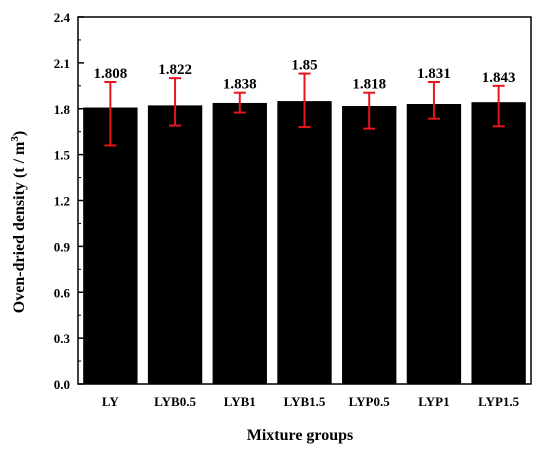 This screenshot has height=454, width=550. What do you see at coordinates (175, 70) in the screenshot?
I see `data-label: 1.822` at bounding box center [175, 70].